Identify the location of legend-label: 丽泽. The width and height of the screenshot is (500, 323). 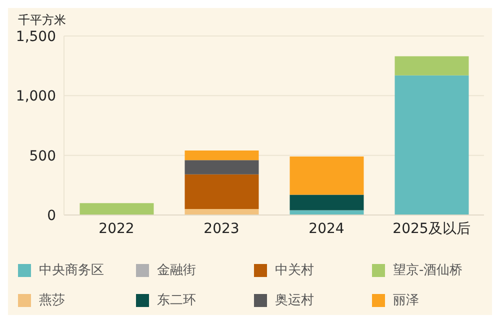
(406, 300).